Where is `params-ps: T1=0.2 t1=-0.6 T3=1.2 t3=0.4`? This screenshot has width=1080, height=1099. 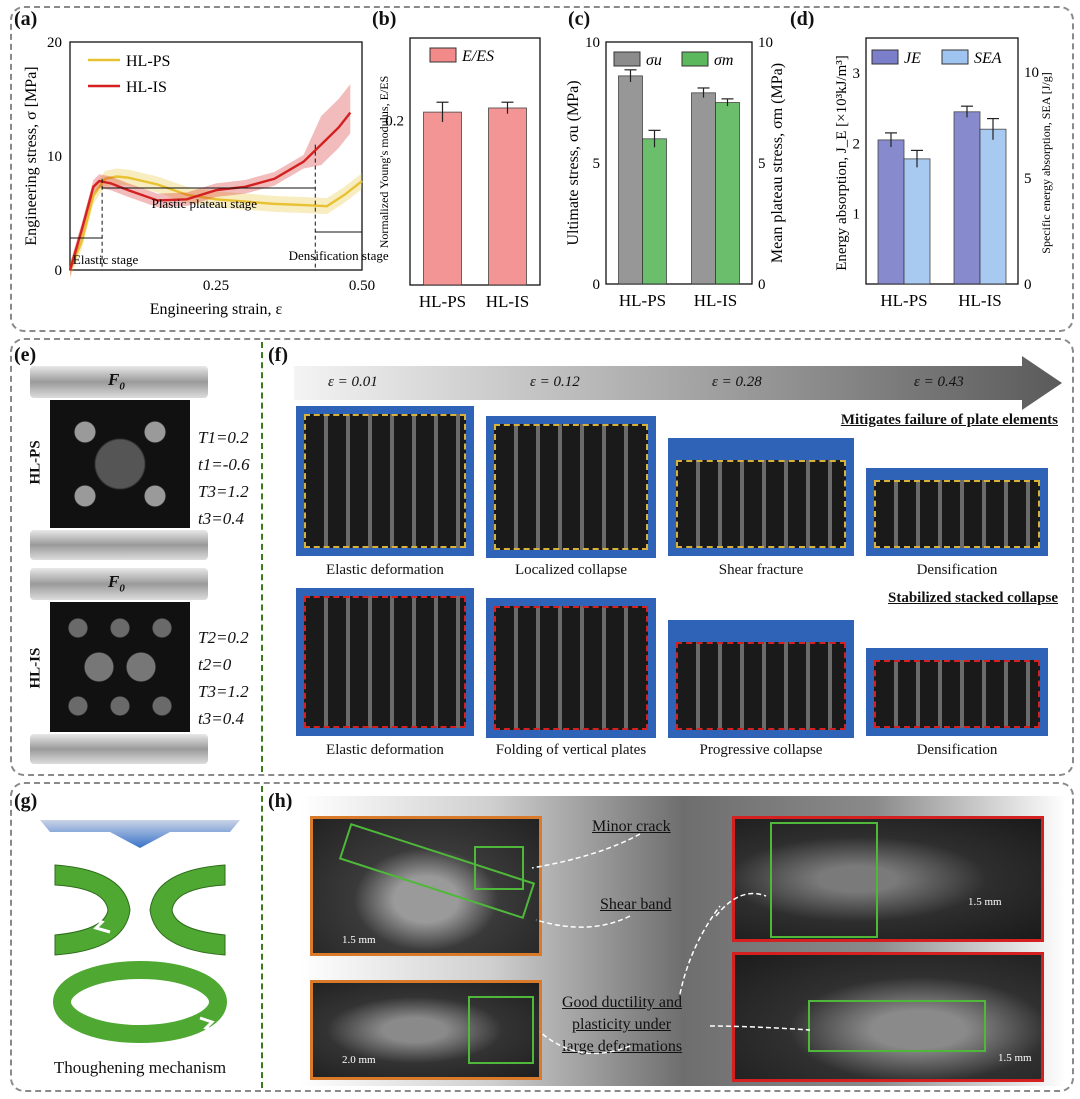
params-ps: T1=0.2 t1=-0.6 T3=1.2 t3=0.4 is located at coordinates (224, 478).